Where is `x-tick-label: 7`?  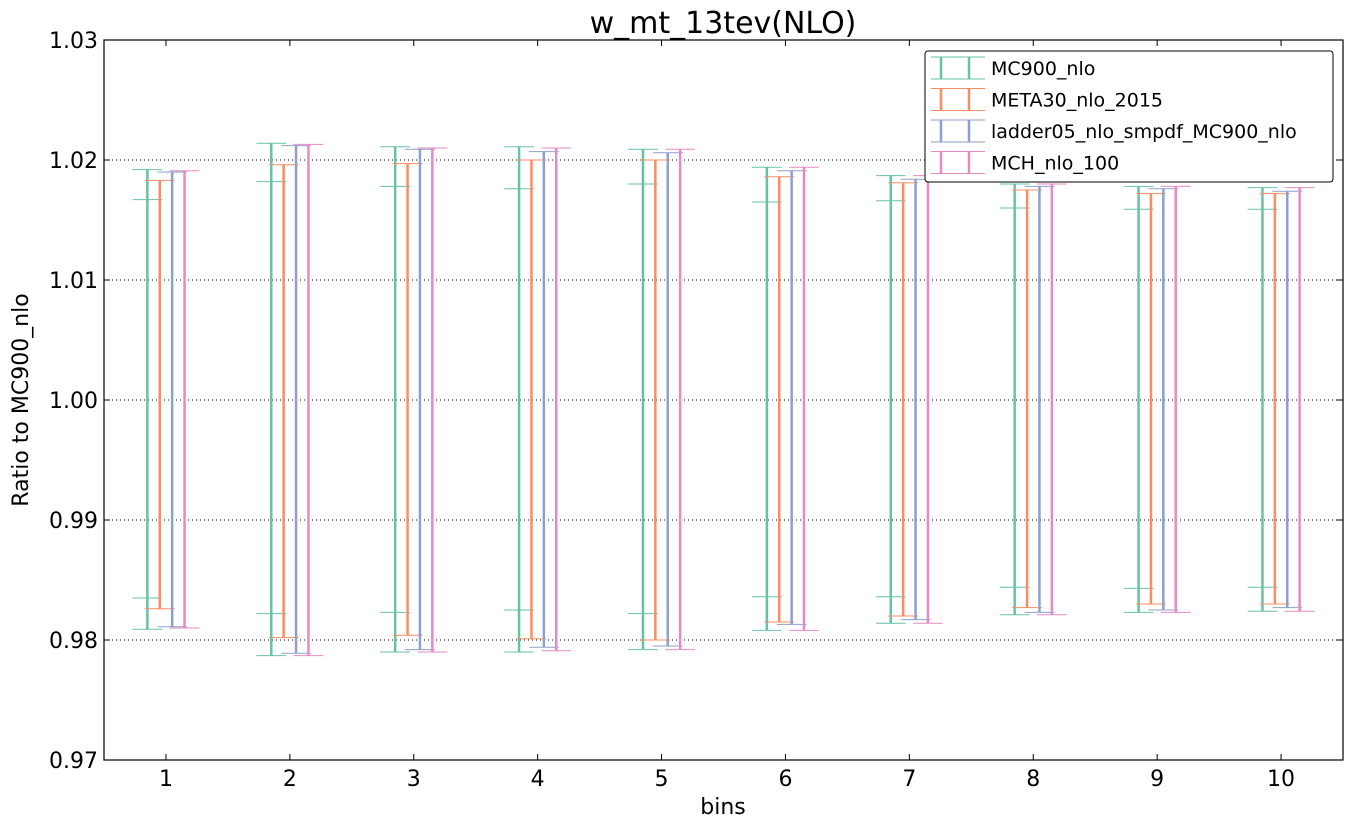 x-tick-label: 7 is located at coordinates (909, 779).